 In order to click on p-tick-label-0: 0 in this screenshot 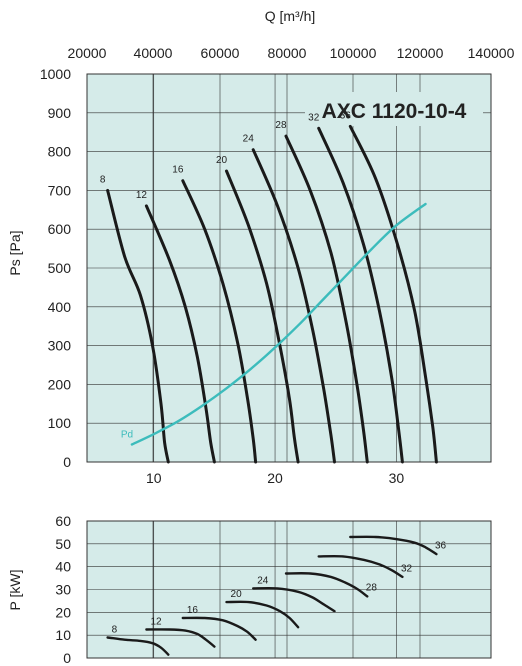, I will do `click(67, 658)`.